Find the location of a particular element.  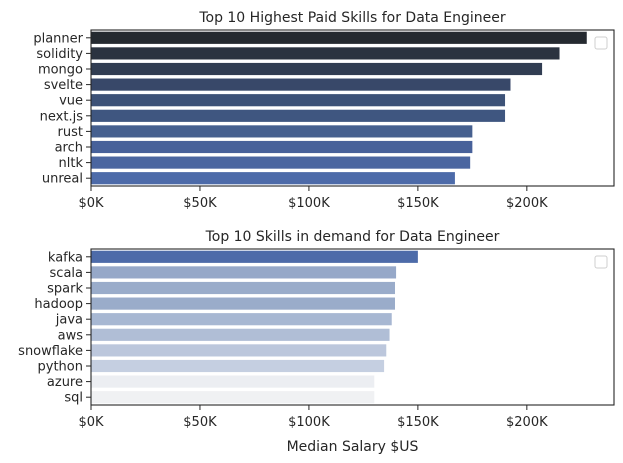

bar-java is located at coordinates (241, 319).